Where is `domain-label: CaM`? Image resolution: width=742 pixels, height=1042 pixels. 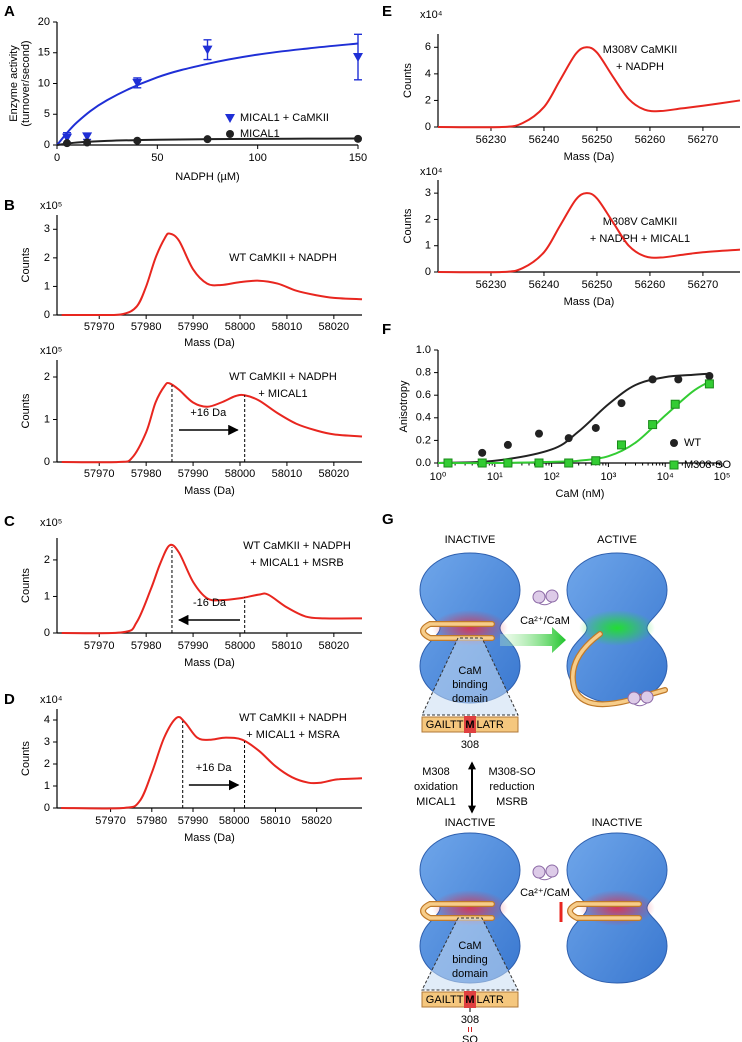
domain-label: CaM is located at coordinates (469, 946).